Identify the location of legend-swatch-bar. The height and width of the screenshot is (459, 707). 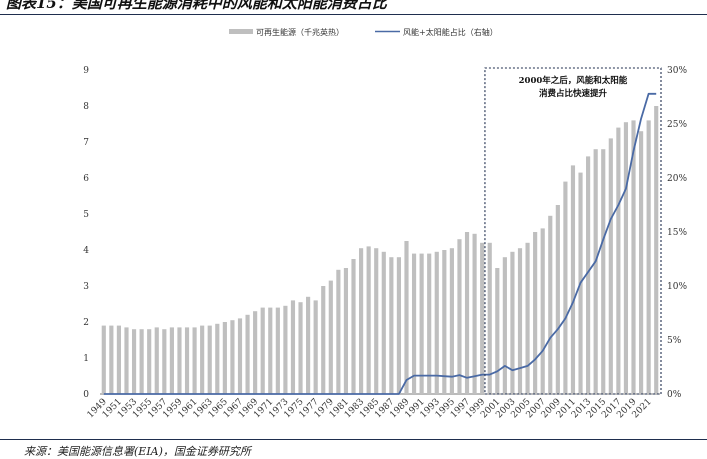
(241, 31).